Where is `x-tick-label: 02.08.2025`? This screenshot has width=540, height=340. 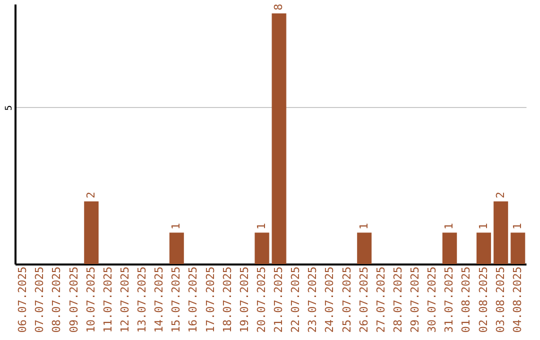
x-tick-label: 02.08.2025 is located at coordinates (483, 299).